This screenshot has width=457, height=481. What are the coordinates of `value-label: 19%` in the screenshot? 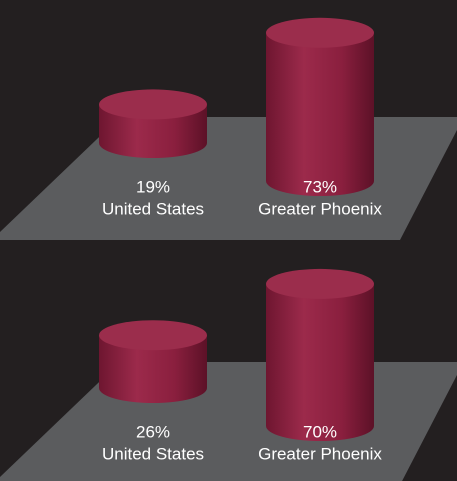 It's located at (153, 186).